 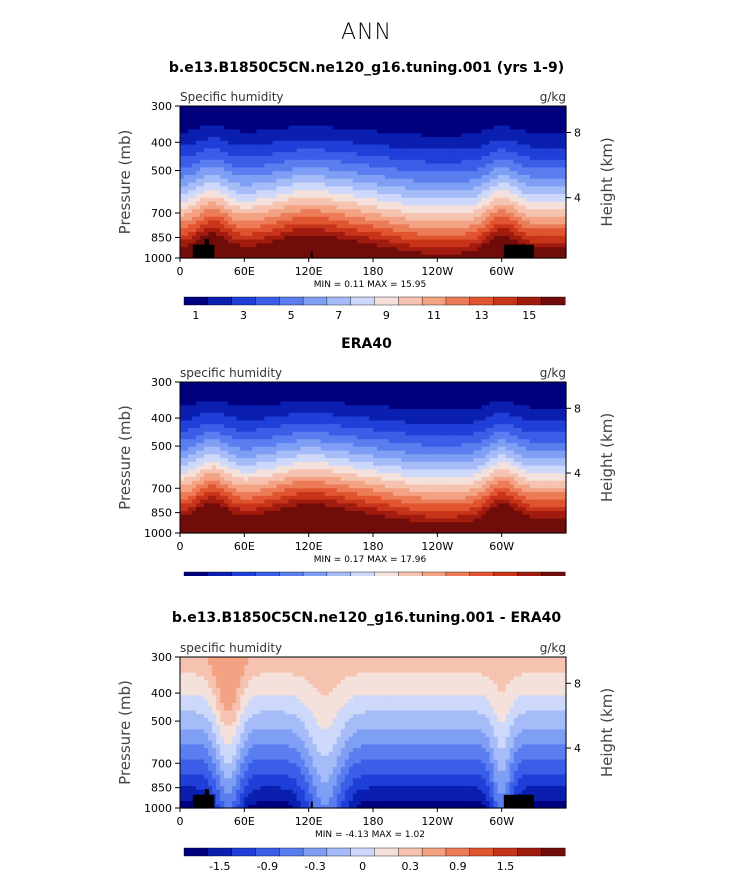 I want to click on y-tick-label: 850, so click(x=161, y=237).